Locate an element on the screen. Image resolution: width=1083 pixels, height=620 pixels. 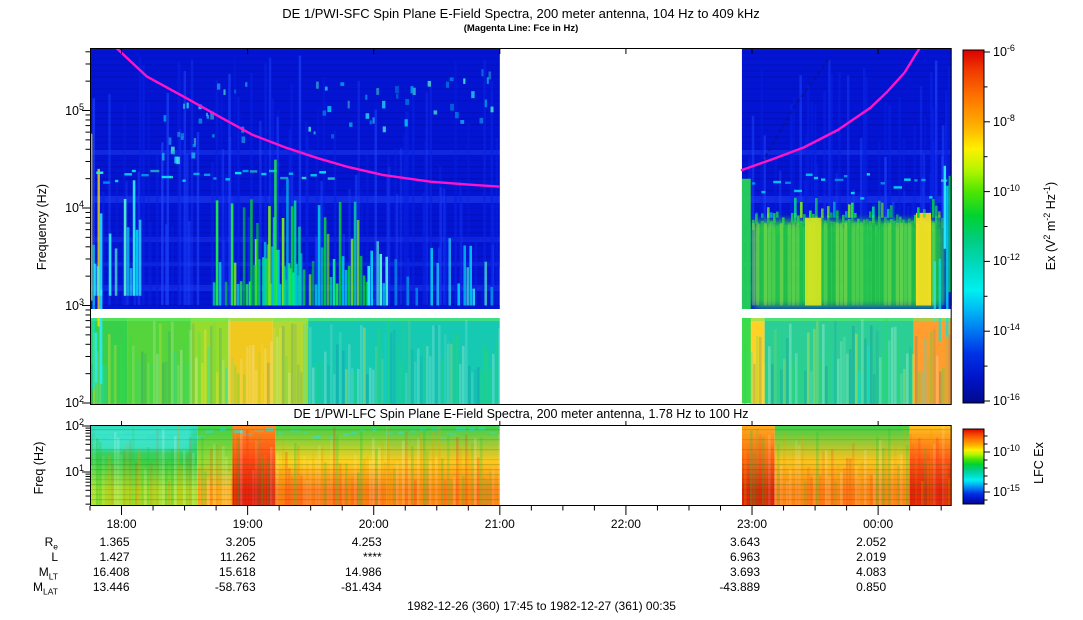
time-axis is located at coordinates (515, 510).